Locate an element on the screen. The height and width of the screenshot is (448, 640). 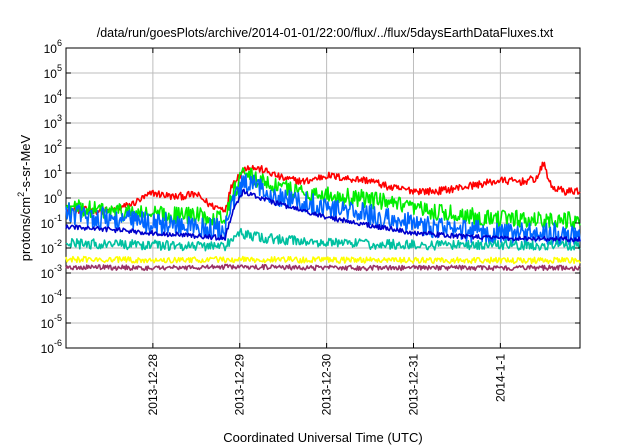
x-tick-label: 2013-12-28 is located at coordinates (153, 385).